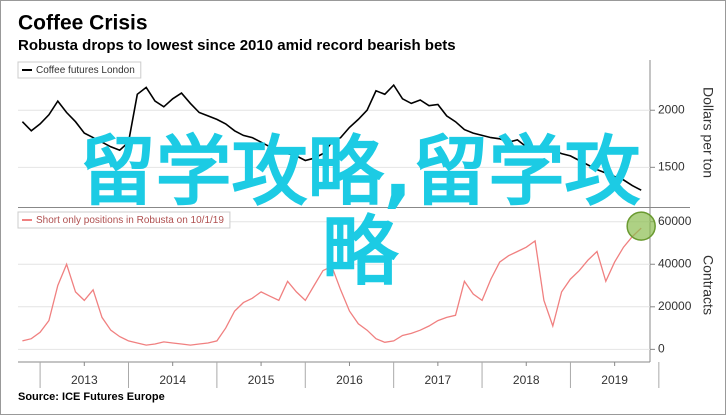  What do you see at coordinates (84, 380) in the screenshot?
I see `x-tick-label: 2013` at bounding box center [84, 380].